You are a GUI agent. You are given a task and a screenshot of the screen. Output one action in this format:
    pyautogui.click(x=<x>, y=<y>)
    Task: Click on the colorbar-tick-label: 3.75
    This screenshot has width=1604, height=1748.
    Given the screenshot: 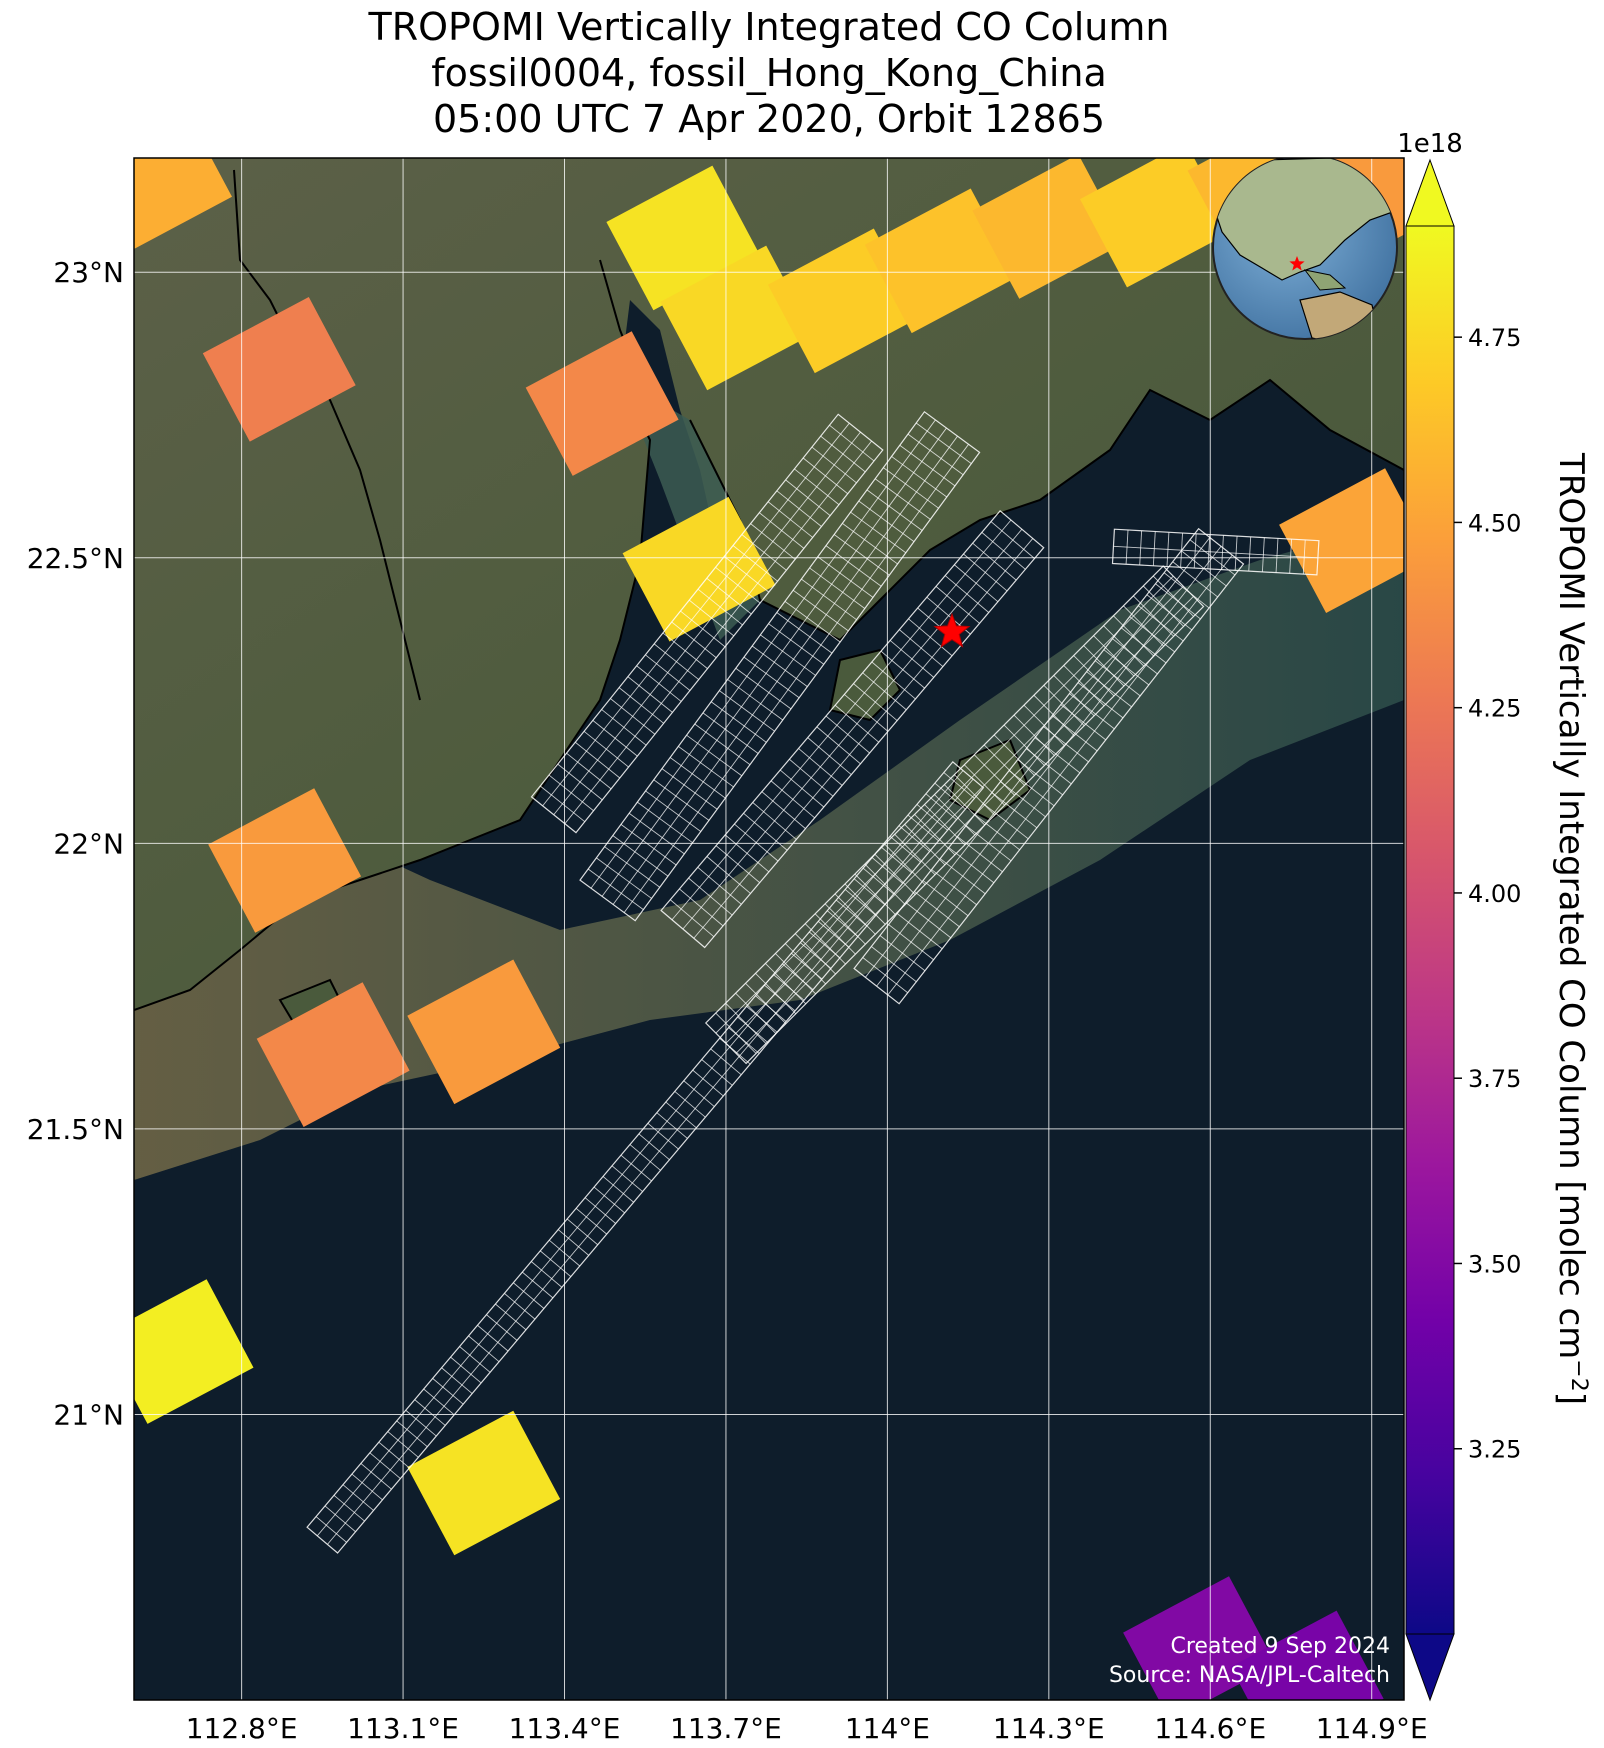 What is the action you would take?
    pyautogui.click(x=1494, y=1079)
    